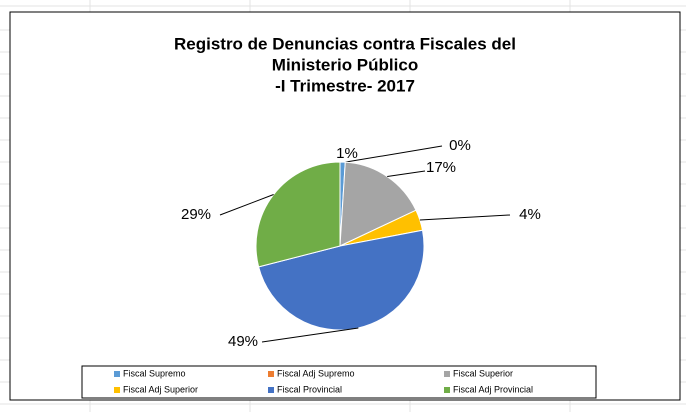 The width and height of the screenshot is (686, 412). I want to click on data-label: 49%, so click(243, 341).